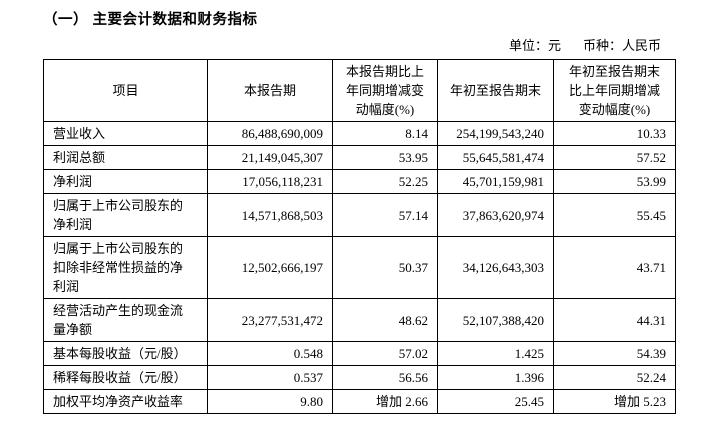 Image resolution: width=721 pixels, height=422 pixels. What do you see at coordinates (385, 401) in the screenshot?
I see `cell-current-period-change: 增加 2.66` at bounding box center [385, 401].